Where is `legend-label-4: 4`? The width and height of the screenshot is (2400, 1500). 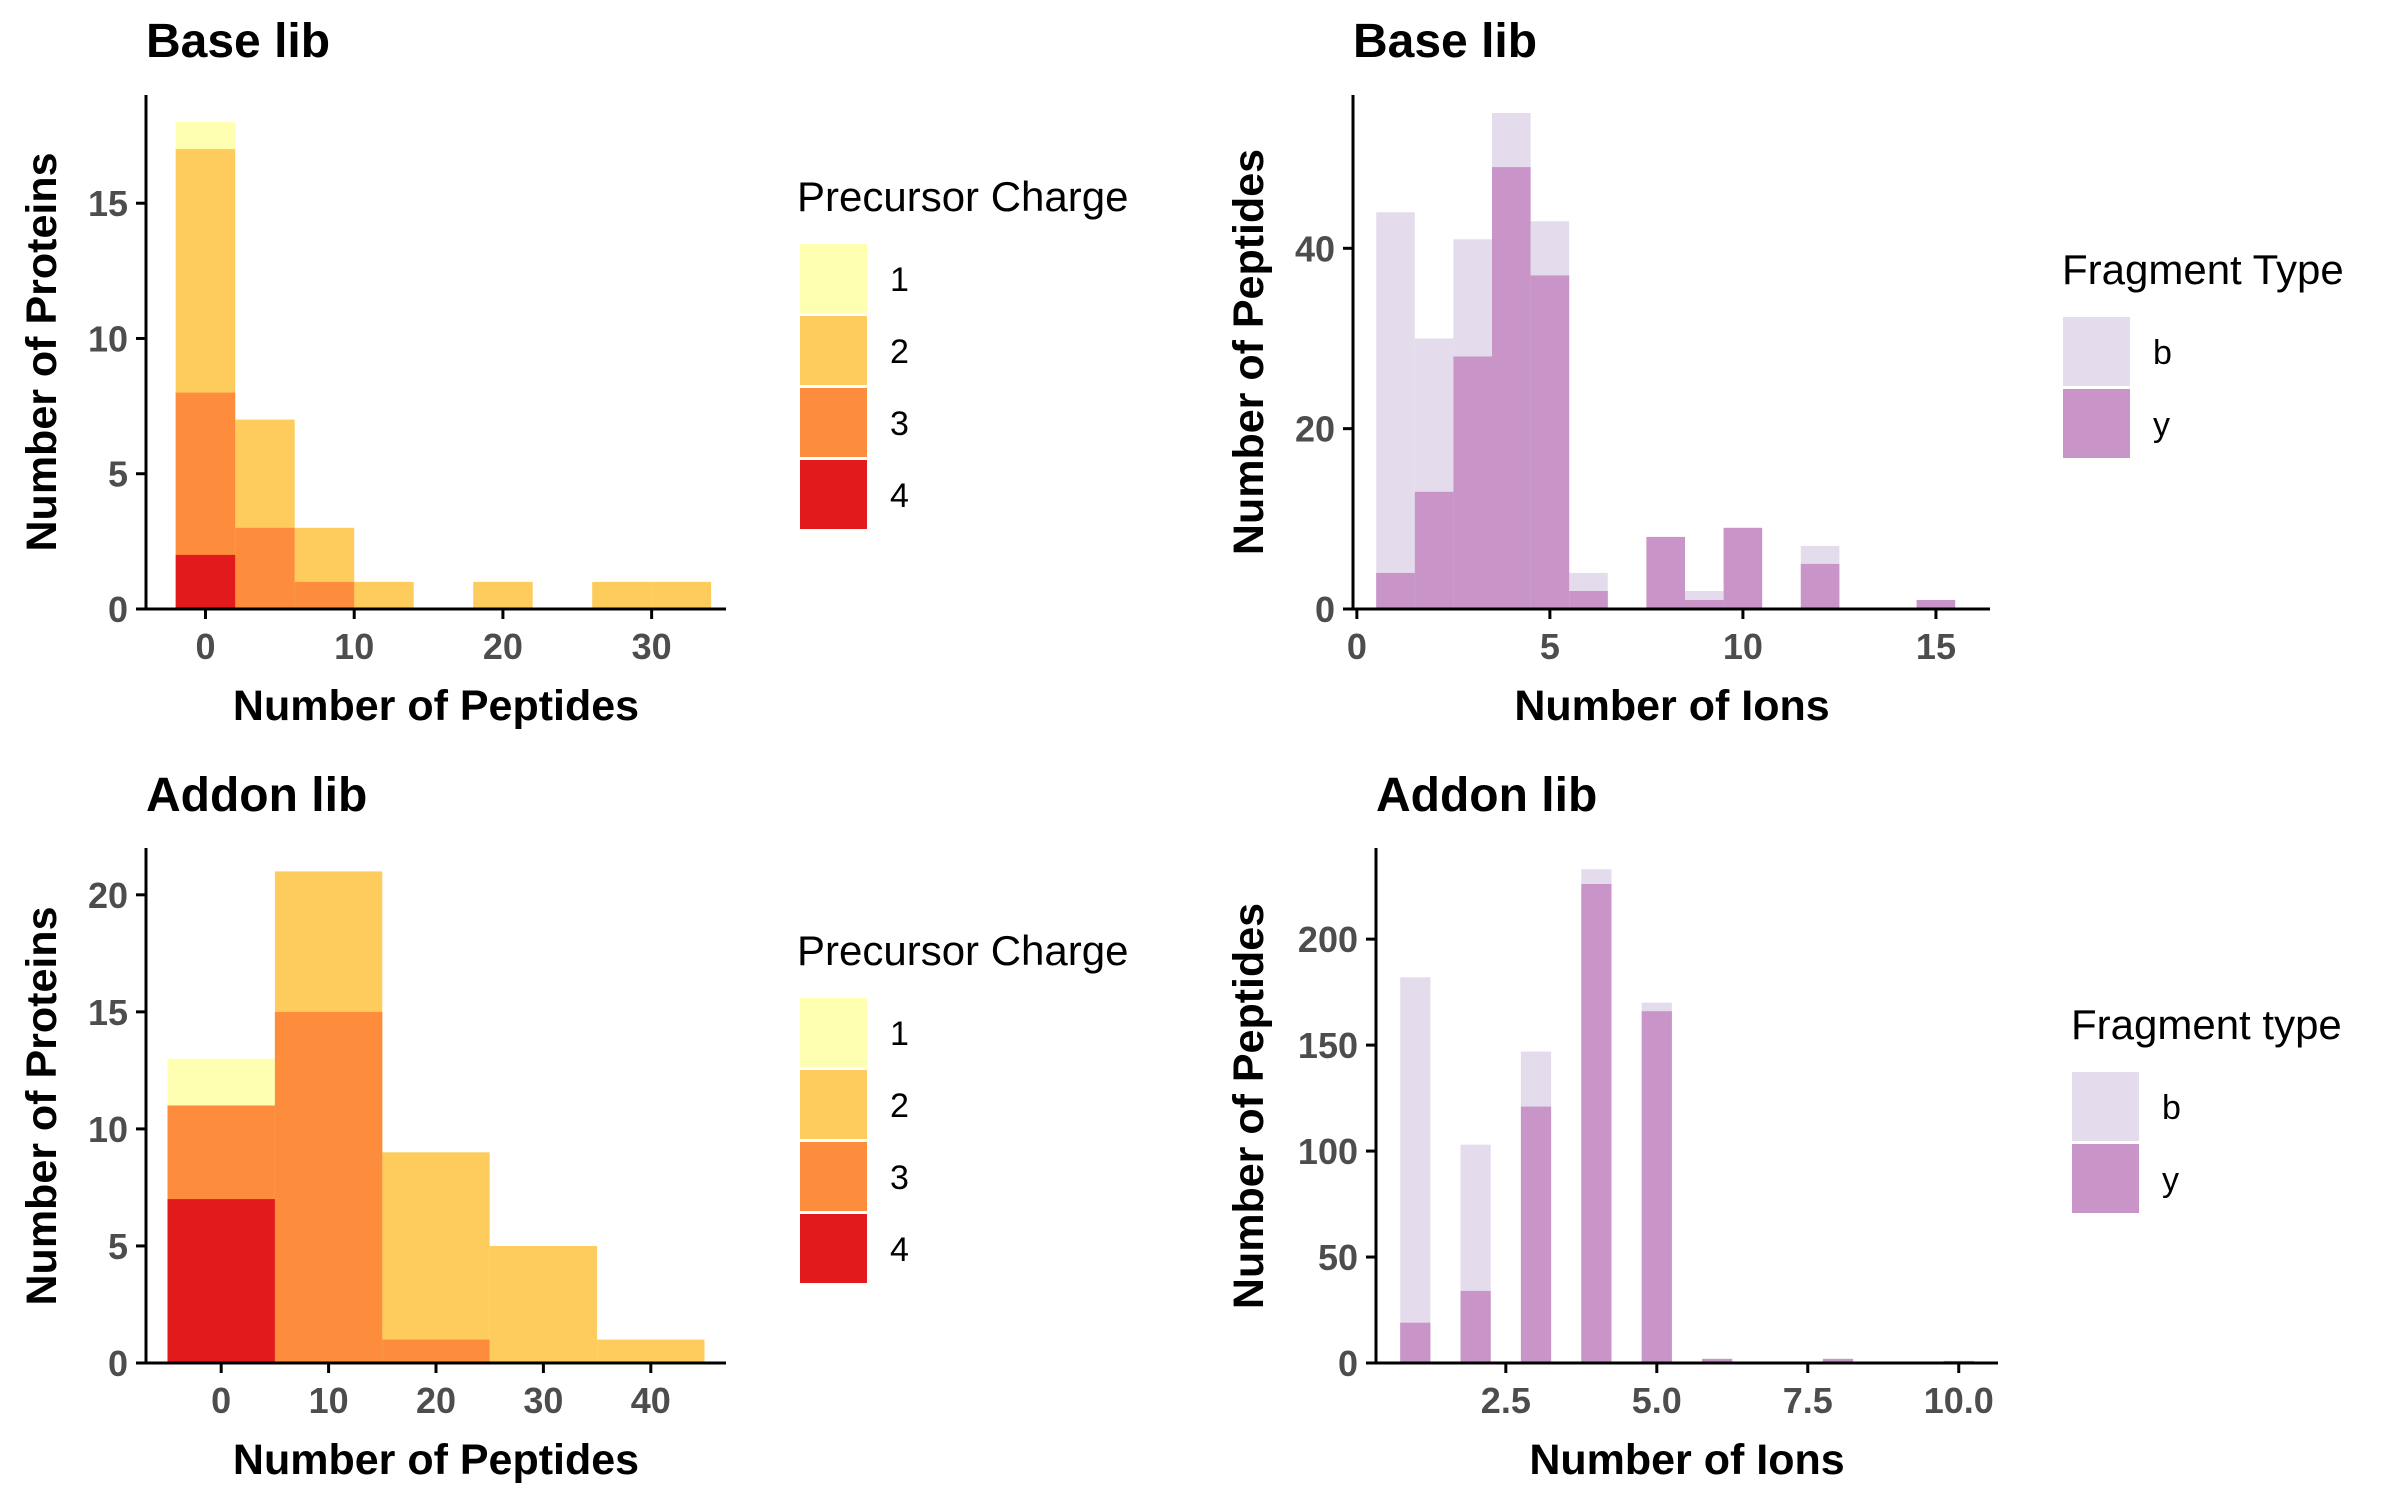
legend-label-4: 4 is located at coordinates (899, 1250).